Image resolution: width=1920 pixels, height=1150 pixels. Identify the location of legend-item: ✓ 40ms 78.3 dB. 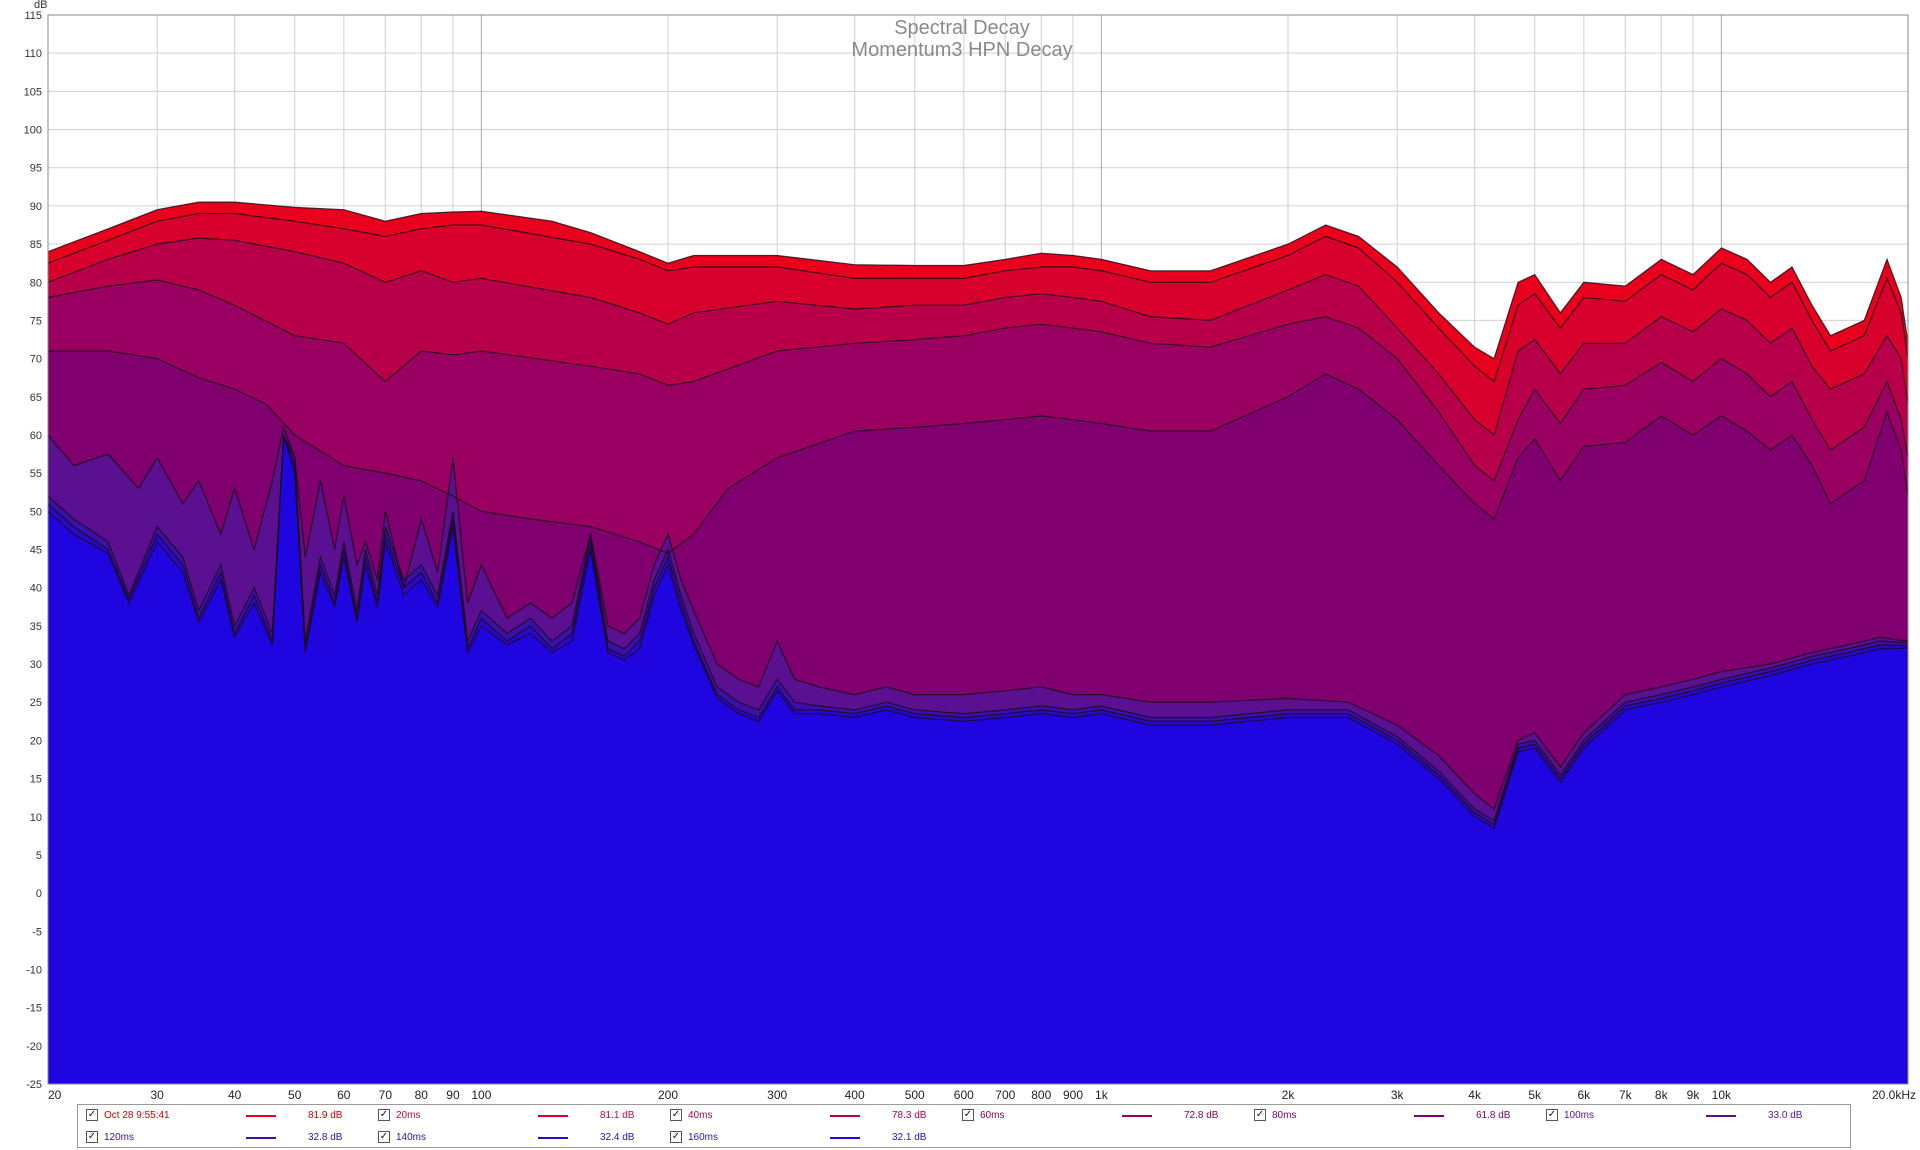
(808, 1116).